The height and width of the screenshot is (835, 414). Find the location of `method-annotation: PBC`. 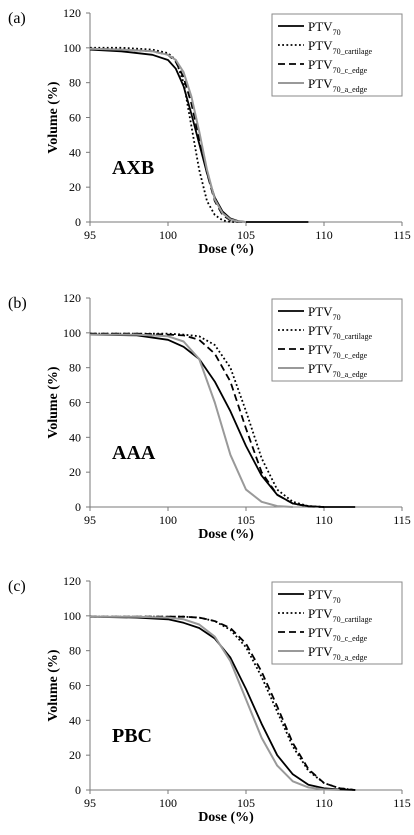

method-annotation: PBC is located at coordinates (132, 736).